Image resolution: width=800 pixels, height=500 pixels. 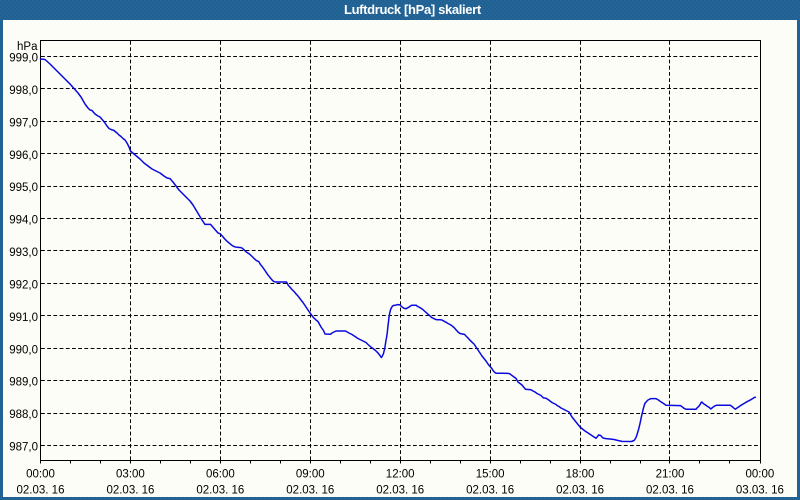 What do you see at coordinates (23, 415) in the screenshot?
I see `svg-text: 988,0` at bounding box center [23, 415].